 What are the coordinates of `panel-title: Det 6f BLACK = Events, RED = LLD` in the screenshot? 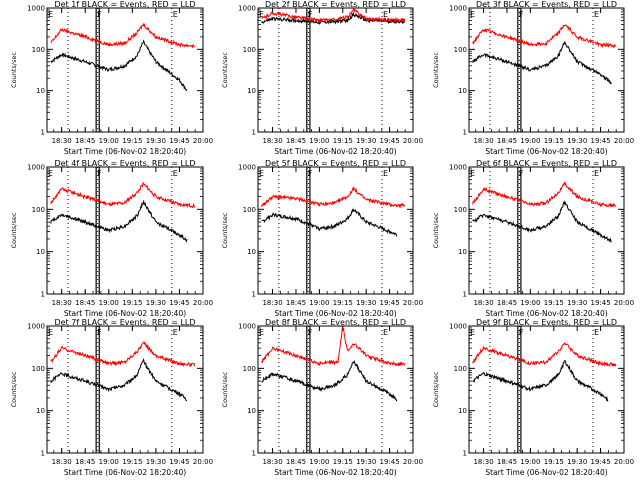 It's located at (546, 163).